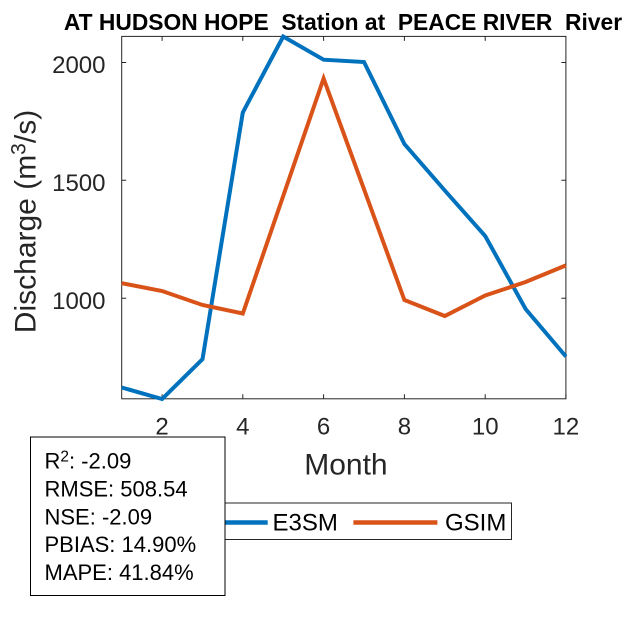 The image size is (625, 630). What do you see at coordinates (88, 461) in the screenshot?
I see `svg-text: R2: -2.09` at bounding box center [88, 461].